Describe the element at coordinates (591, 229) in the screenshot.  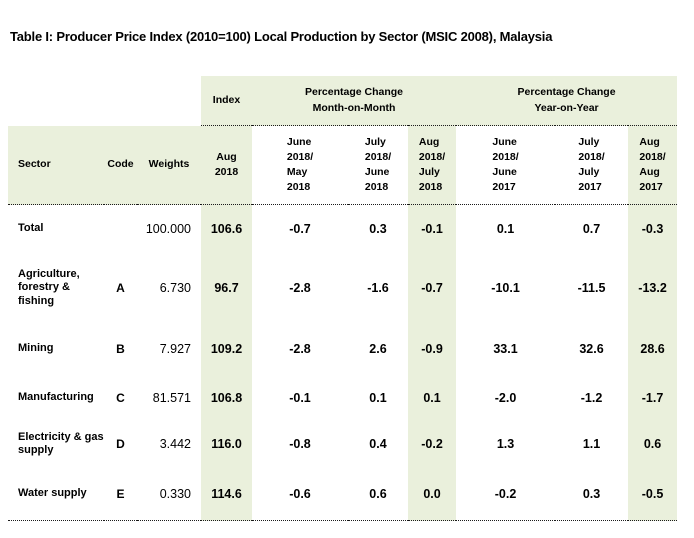
I see `yoy-cell: 0.7` at that location.